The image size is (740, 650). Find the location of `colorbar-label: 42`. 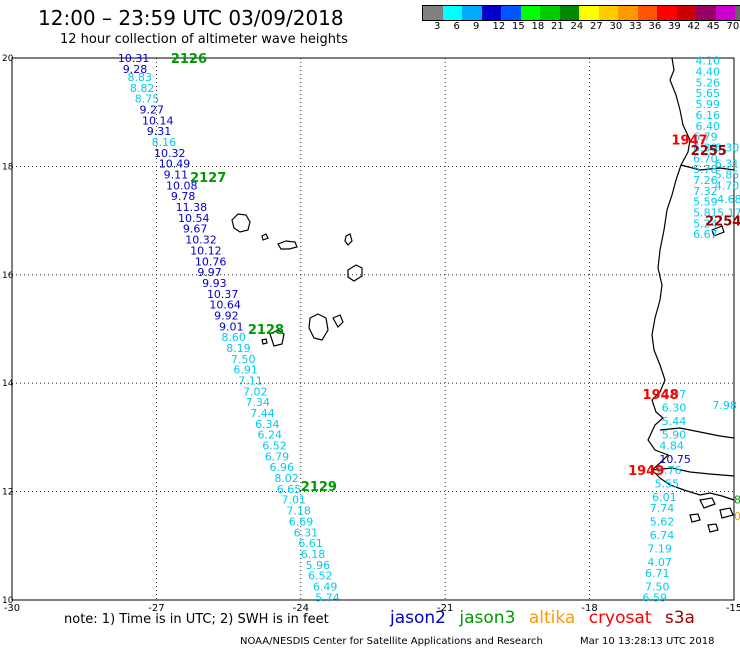

colorbar-label: 42 is located at coordinates (694, 26).